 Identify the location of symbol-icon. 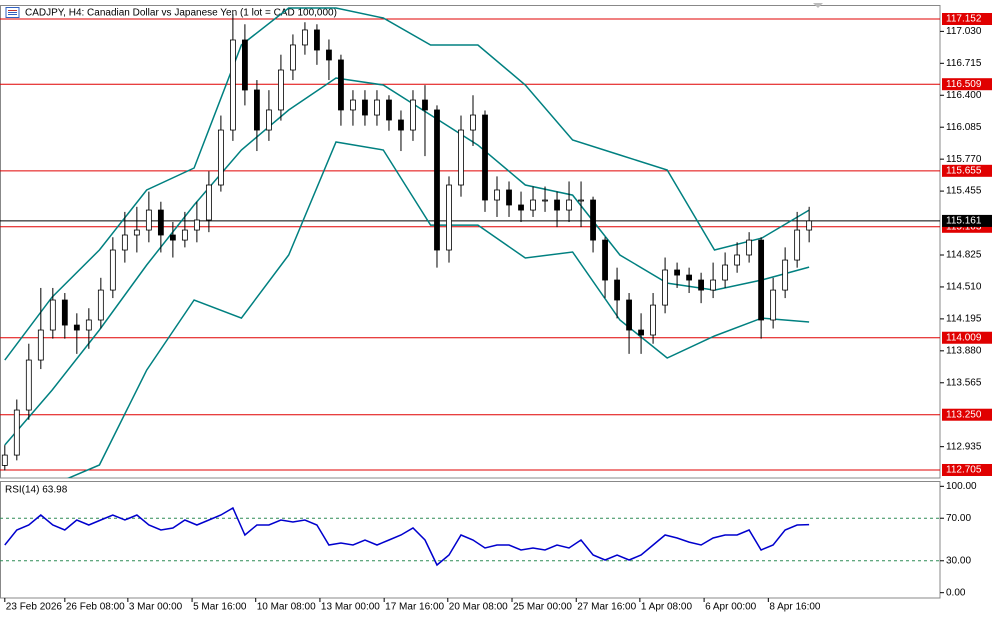
(12, 12).